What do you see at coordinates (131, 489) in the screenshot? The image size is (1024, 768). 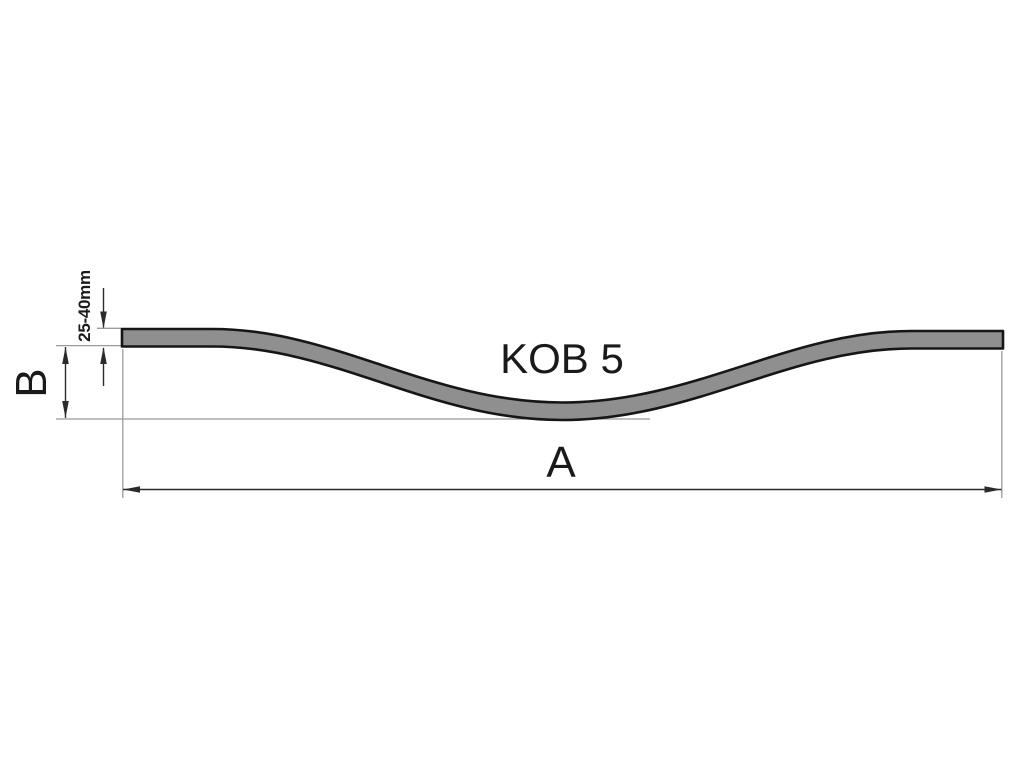 I see `width-arrow-left-icon` at bounding box center [131, 489].